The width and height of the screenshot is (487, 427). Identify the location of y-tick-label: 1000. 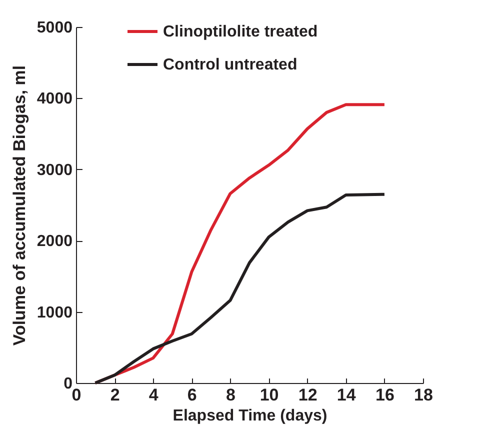
(54, 313).